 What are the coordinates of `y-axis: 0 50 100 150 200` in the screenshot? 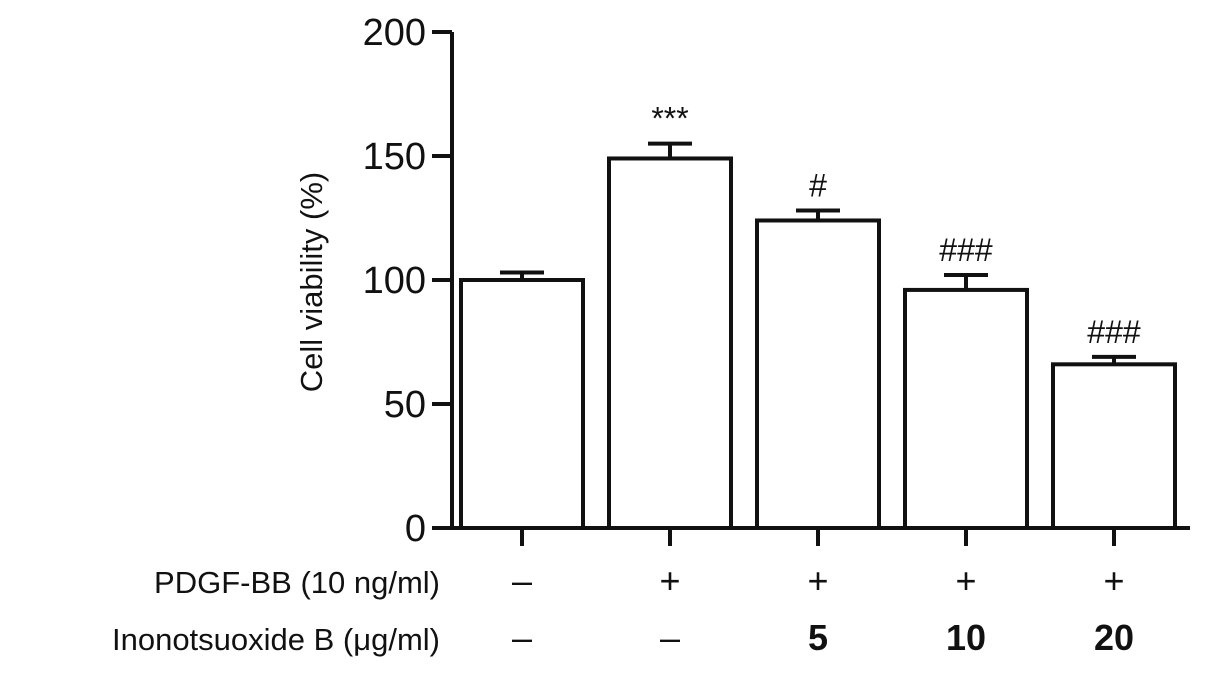 It's located at (408, 281).